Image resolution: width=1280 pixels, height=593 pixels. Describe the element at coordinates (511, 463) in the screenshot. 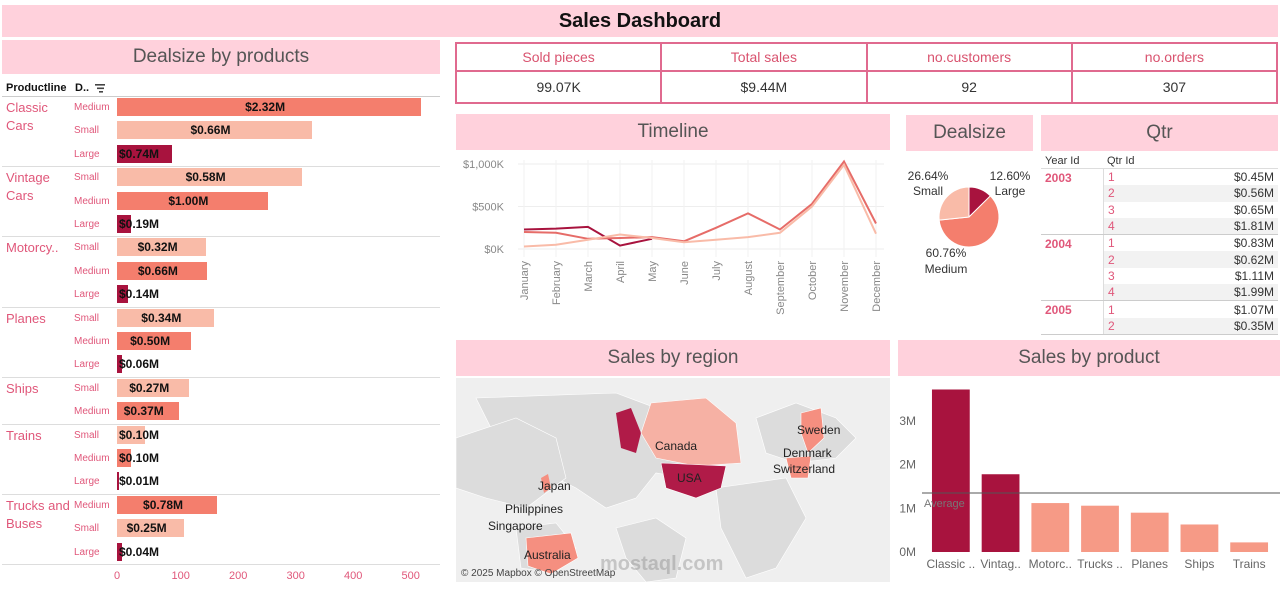

I see `asia-land` at that location.